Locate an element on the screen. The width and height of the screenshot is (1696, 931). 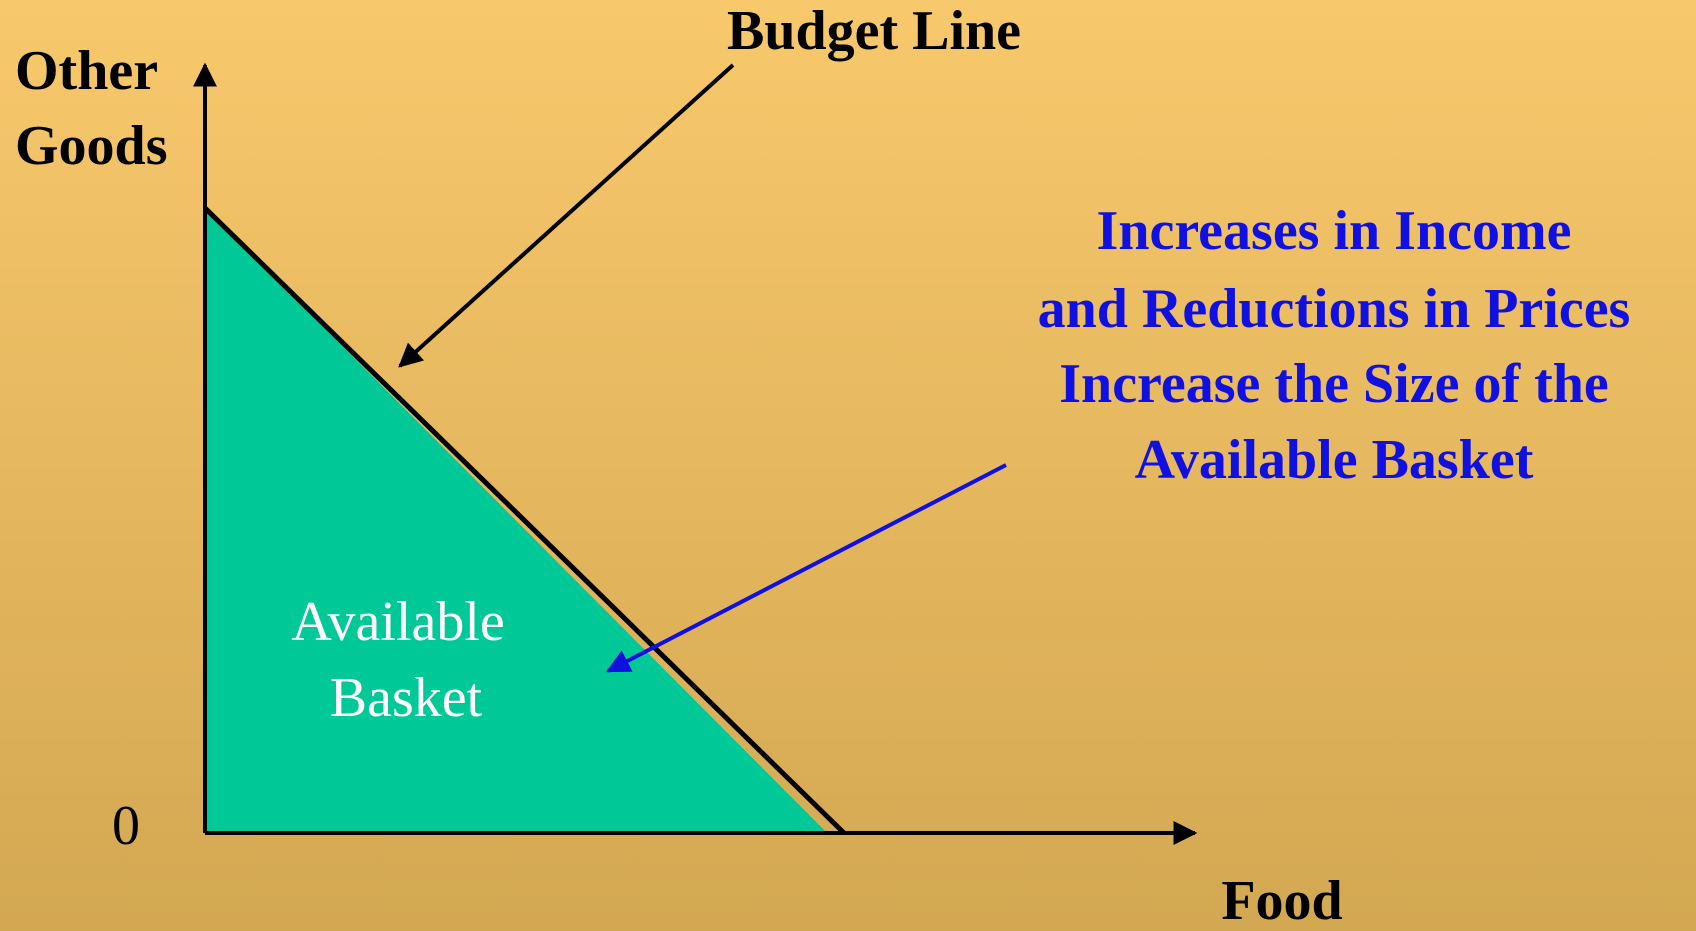
budget-line-arrow is located at coordinates (566, 215).